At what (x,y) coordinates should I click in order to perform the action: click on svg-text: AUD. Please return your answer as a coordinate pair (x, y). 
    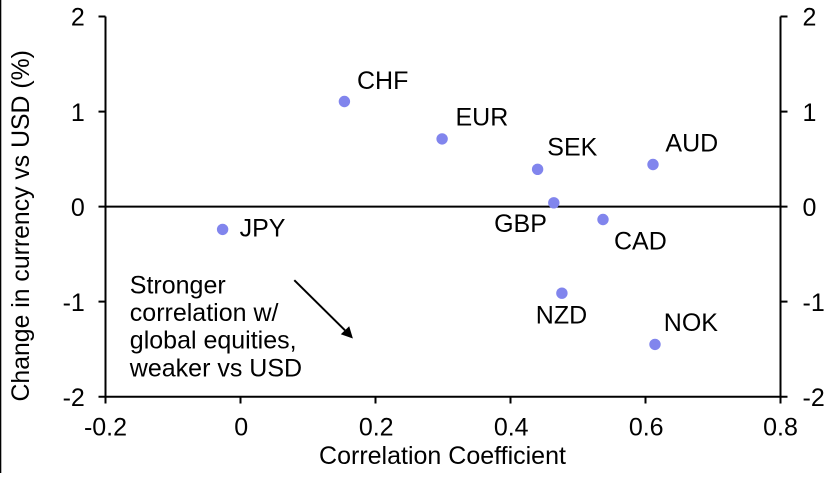
    Looking at the image, I should click on (691, 144).